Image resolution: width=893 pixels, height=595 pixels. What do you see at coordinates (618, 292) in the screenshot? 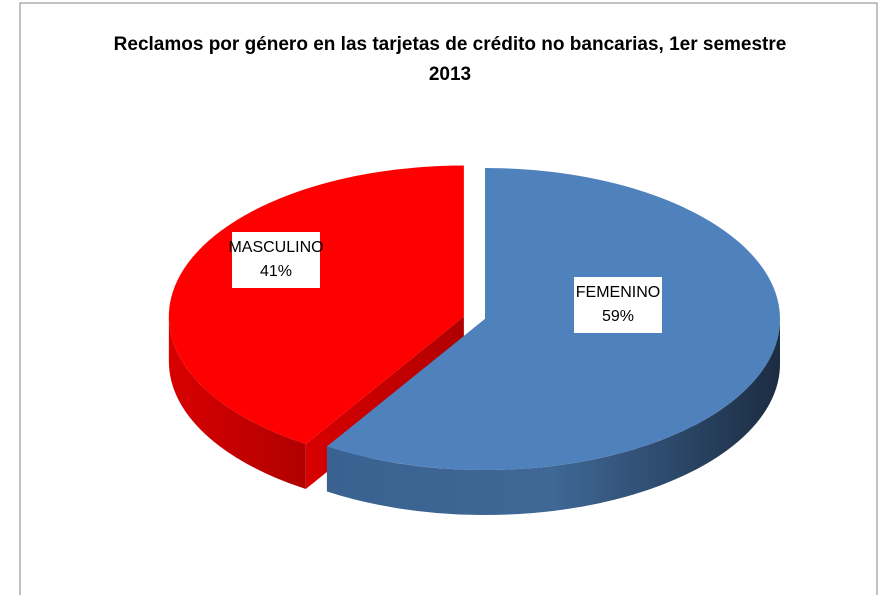
I see `data-label-category: FEMENINO` at bounding box center [618, 292].